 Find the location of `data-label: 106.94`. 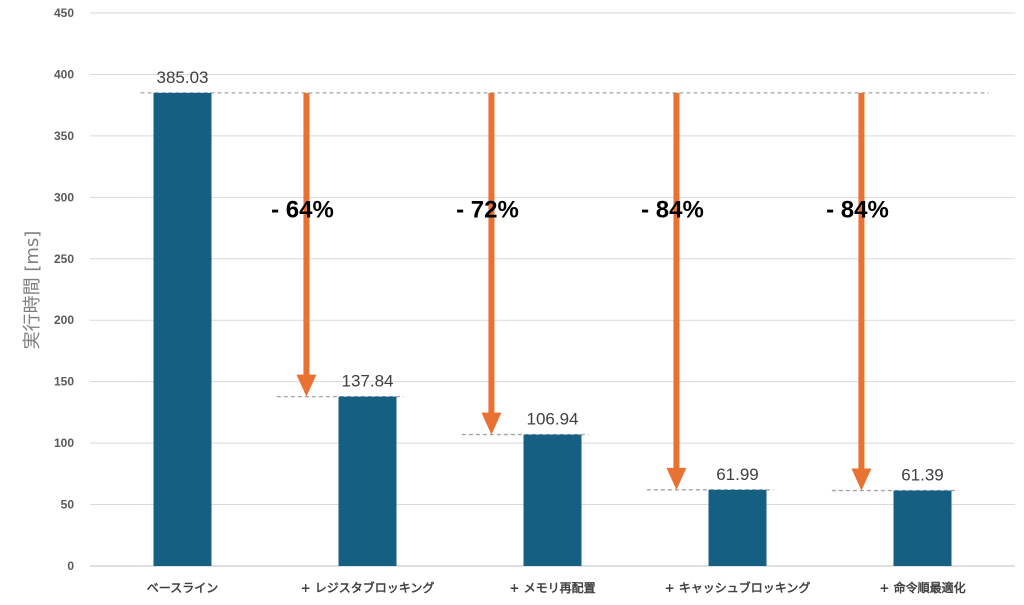

data-label: 106.94 is located at coordinates (553, 419).